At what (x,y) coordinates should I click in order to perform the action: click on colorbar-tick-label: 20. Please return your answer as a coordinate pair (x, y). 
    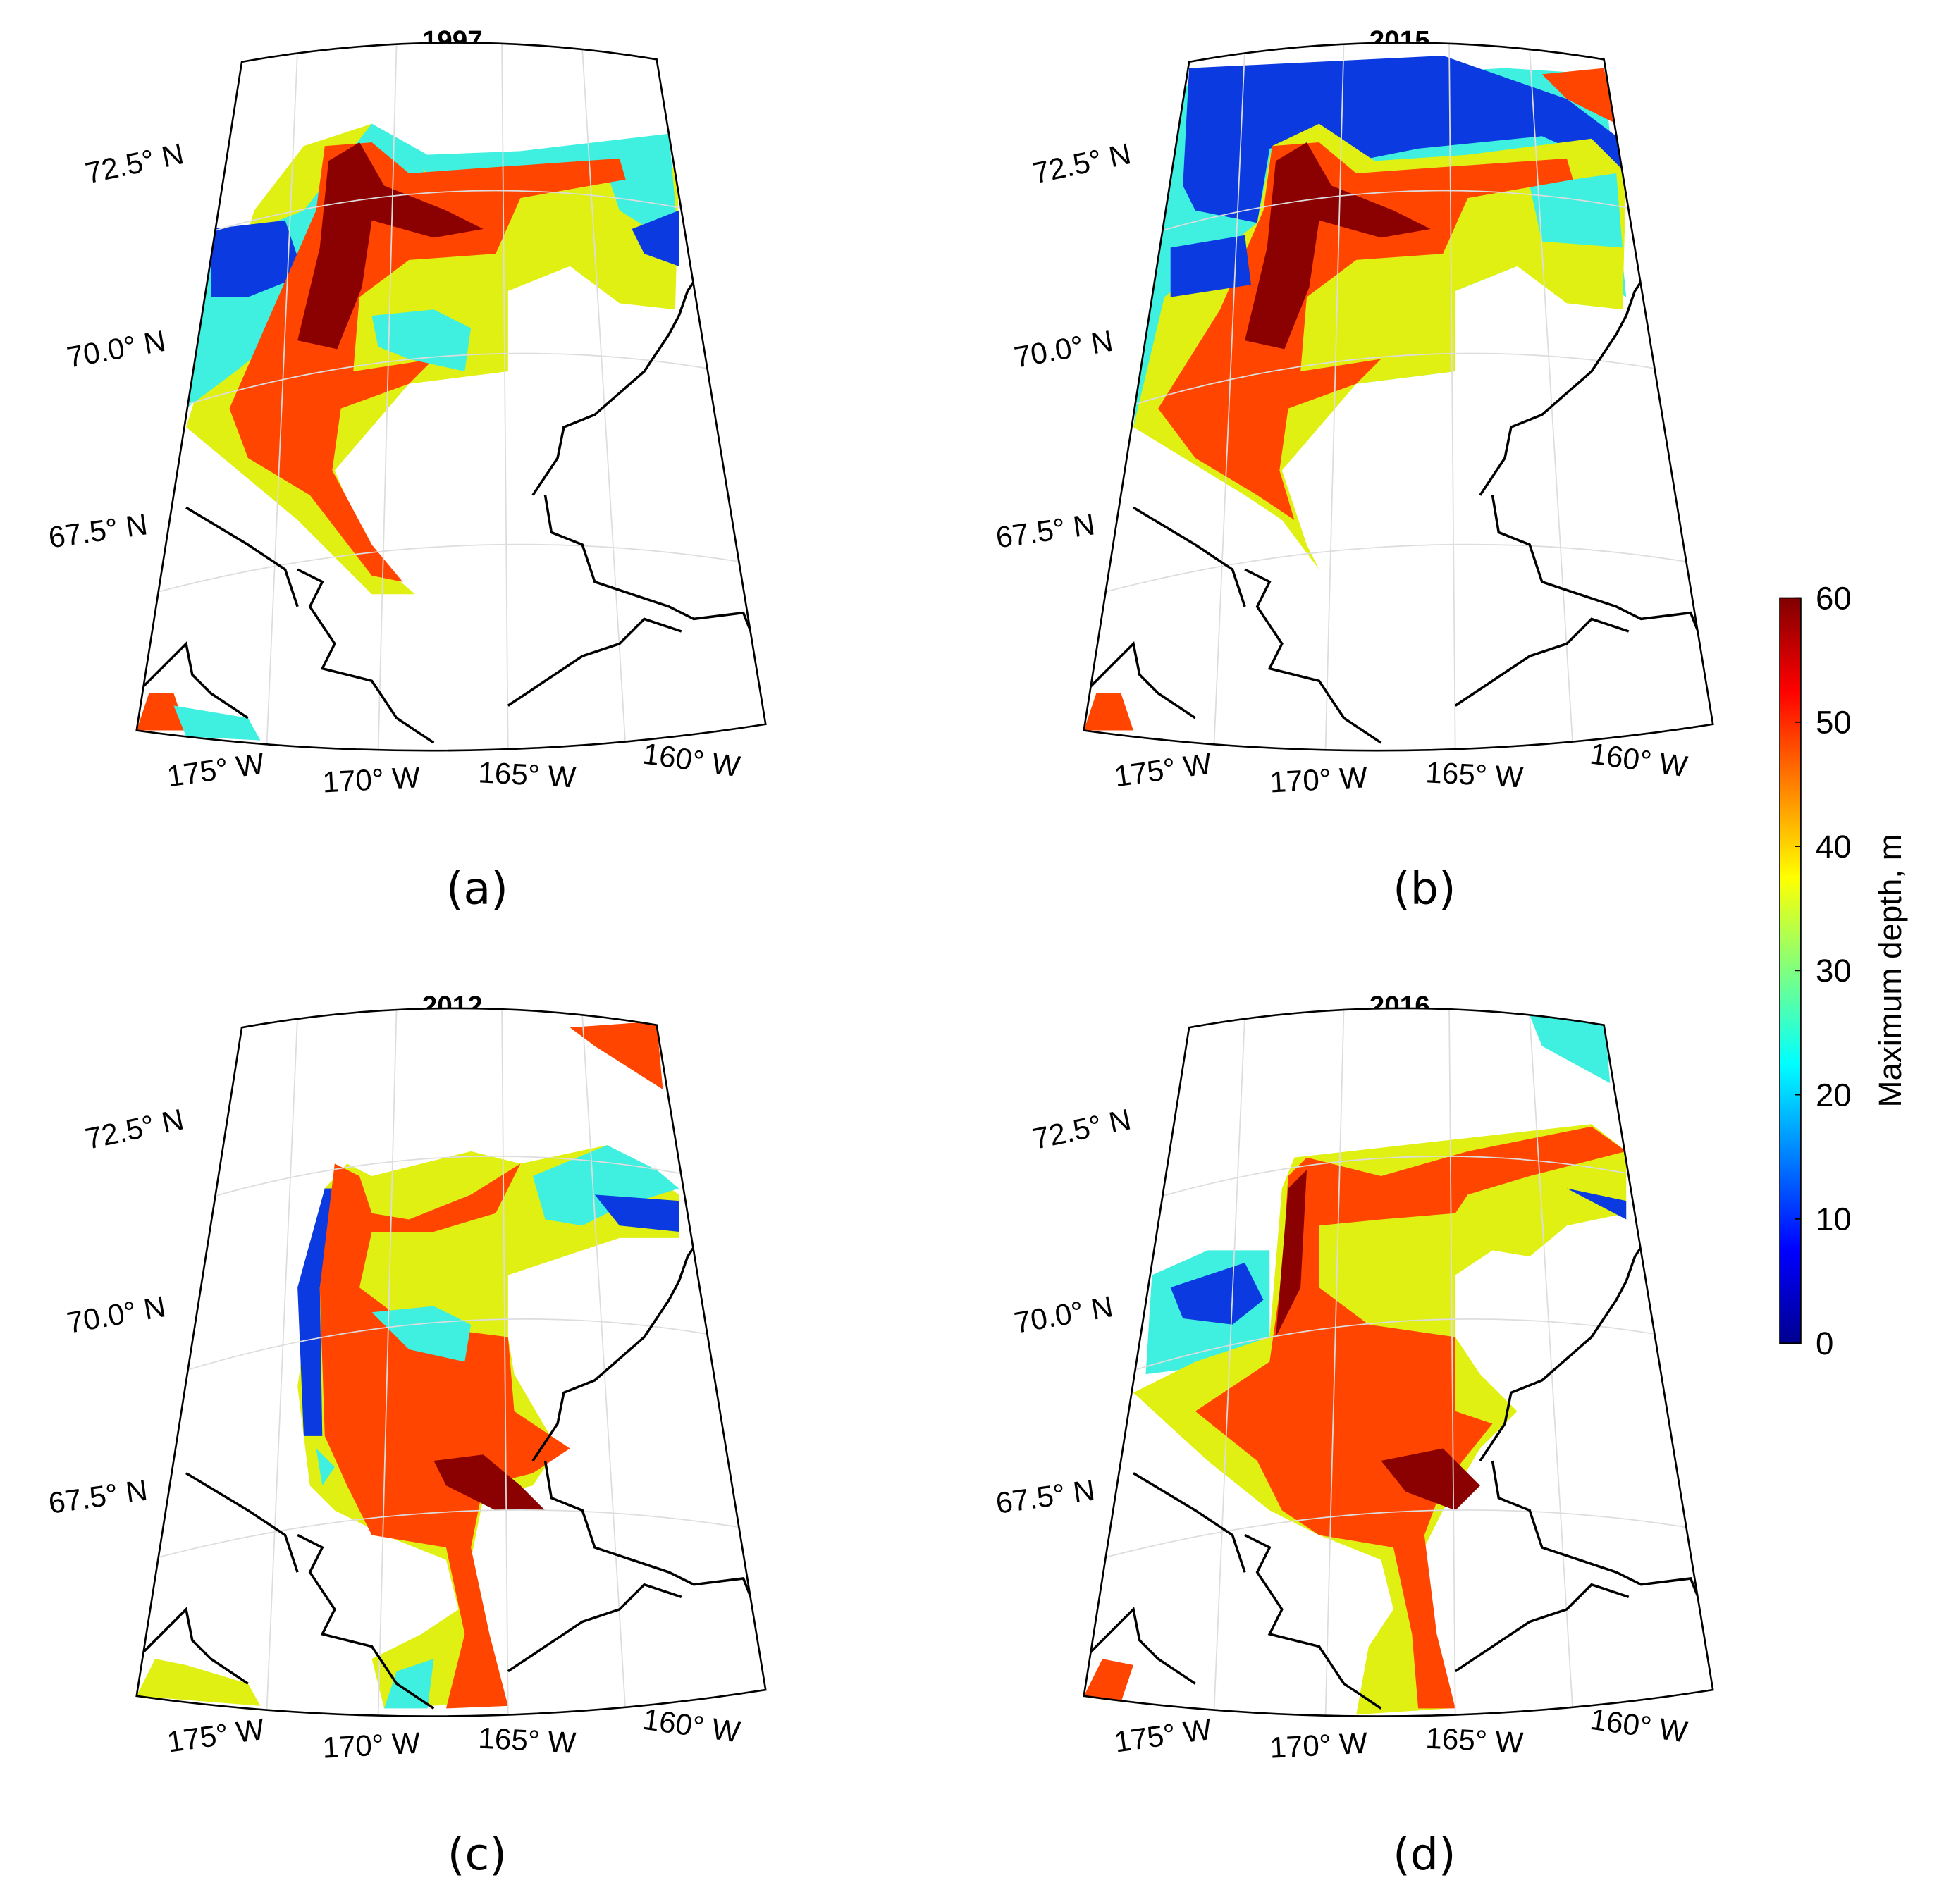
    Looking at the image, I should click on (1834, 1095).